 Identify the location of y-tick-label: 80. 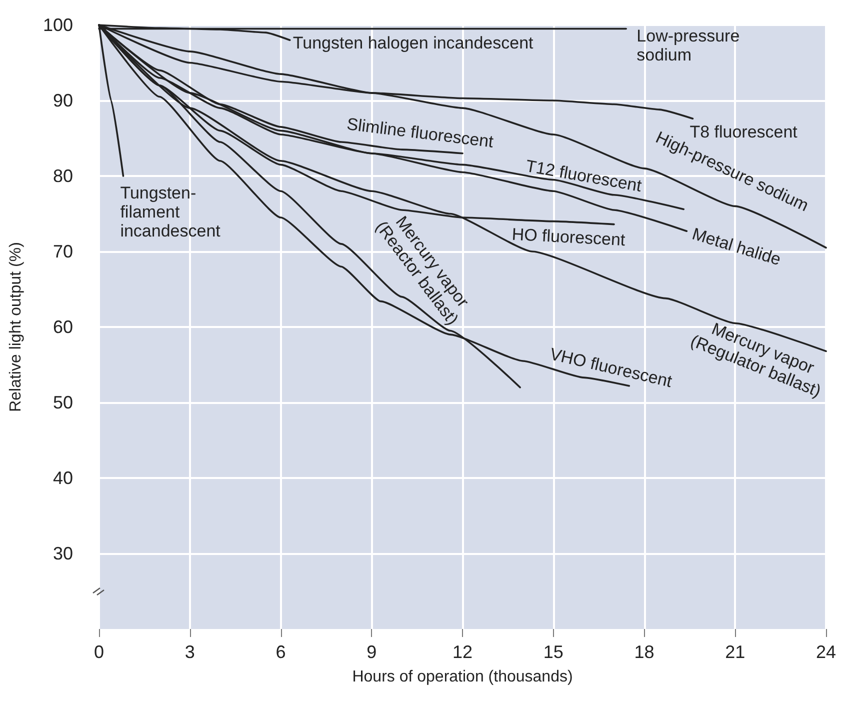
(62, 176).